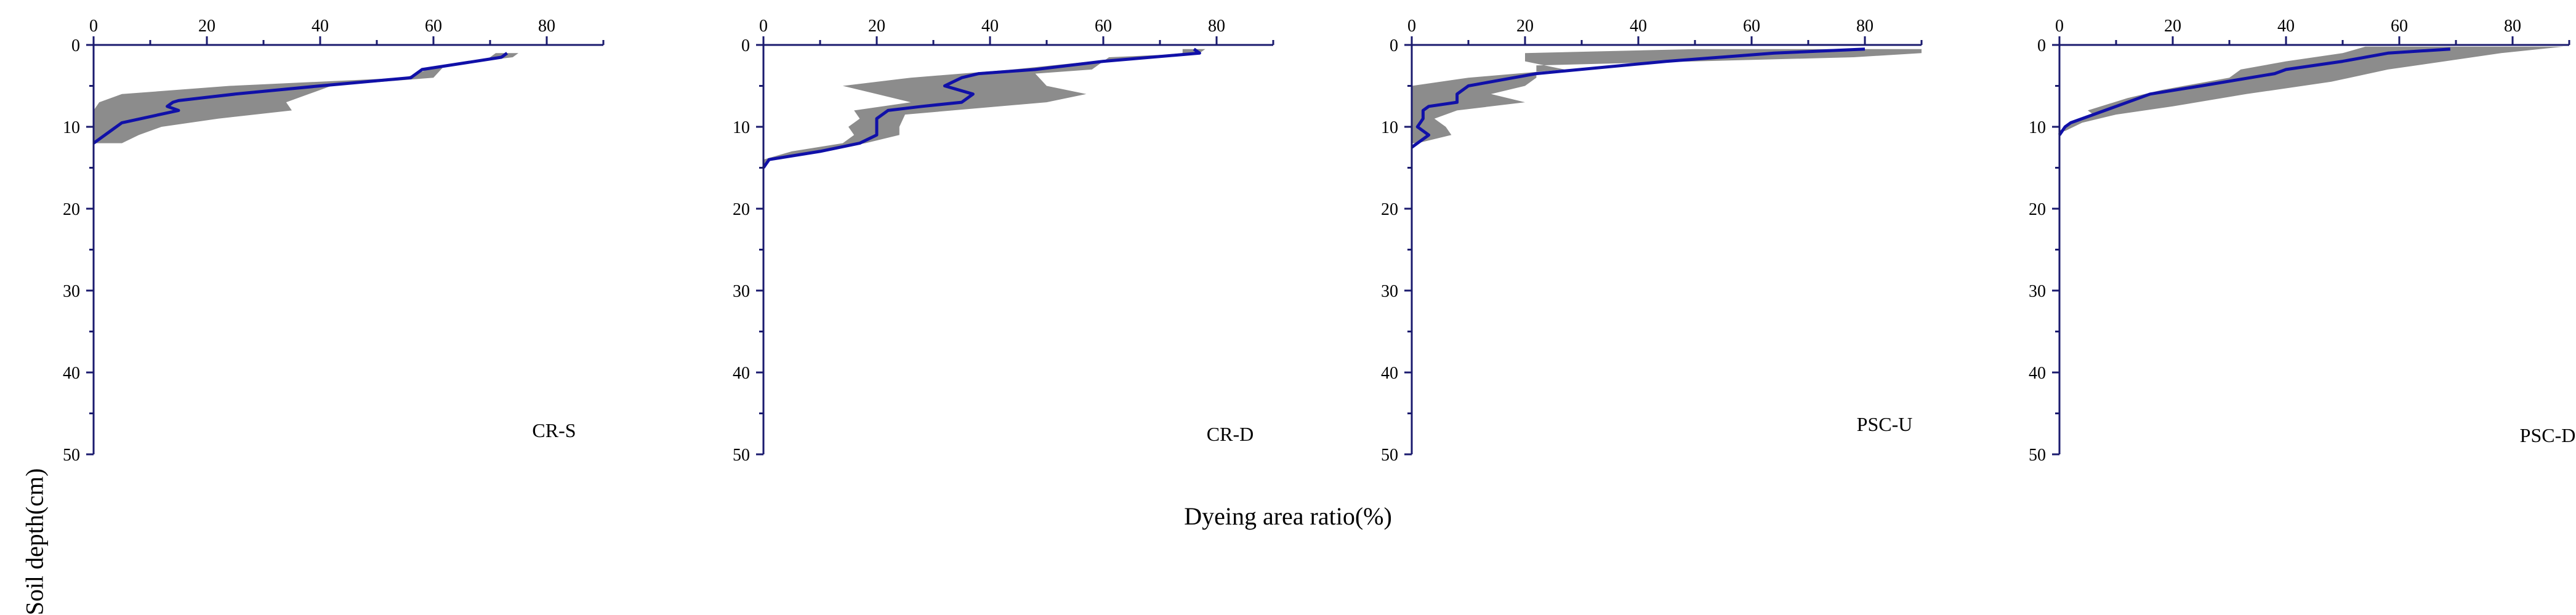 This screenshot has height=615, width=2576. What do you see at coordinates (1288, 516) in the screenshot?
I see `x-axis-title: Dyeing area ratio(%)` at bounding box center [1288, 516].